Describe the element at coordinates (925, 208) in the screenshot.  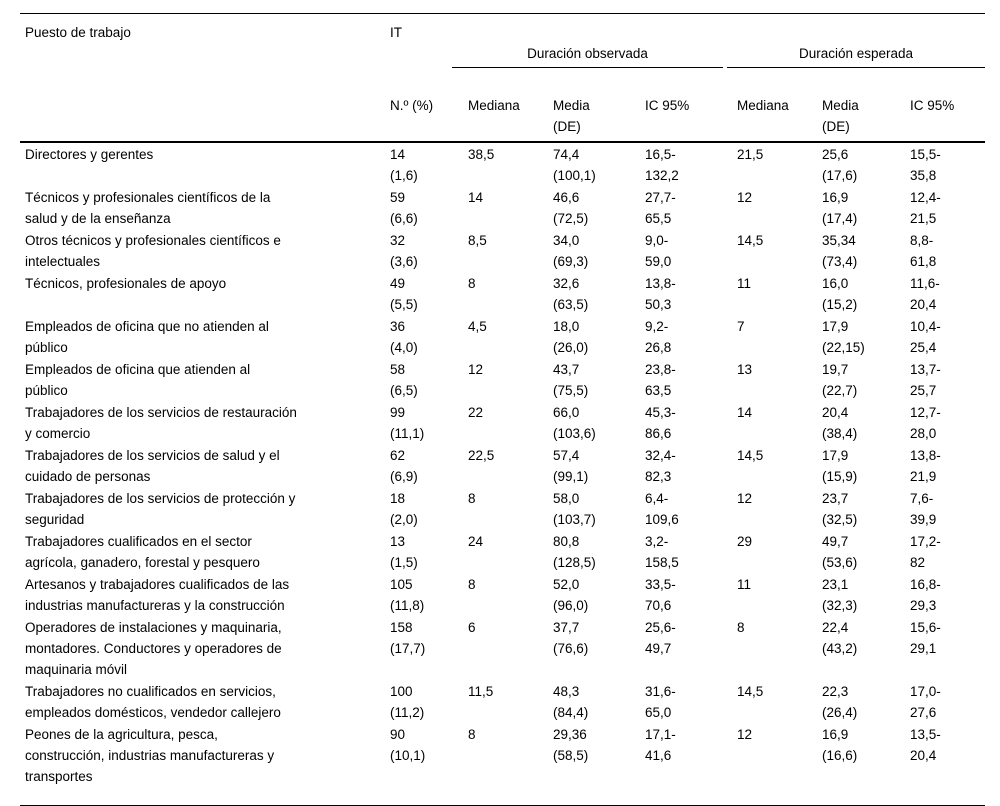
I see `cell-esp-ic: 12,4- 21,5` at that location.